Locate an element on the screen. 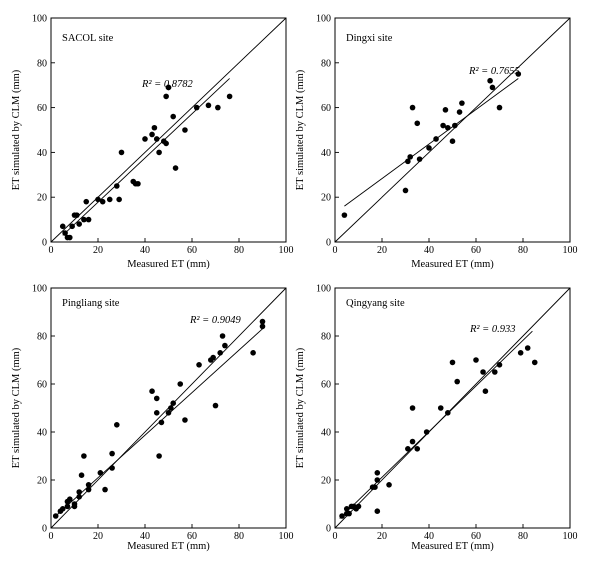  r2-label-qingyang: R² = 0.933 is located at coordinates (492, 329).